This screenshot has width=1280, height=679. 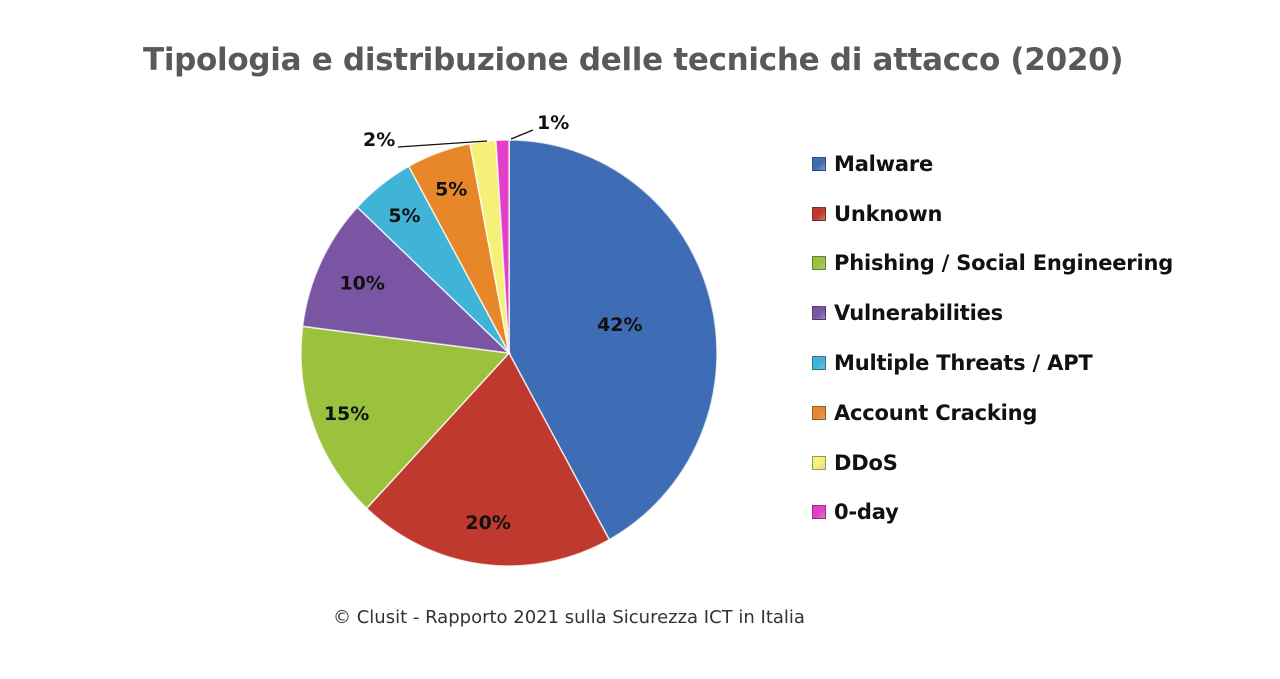 What do you see at coordinates (346, 414) in the screenshot?
I see `data-label-phishing-social-engineering: 15%` at bounding box center [346, 414].